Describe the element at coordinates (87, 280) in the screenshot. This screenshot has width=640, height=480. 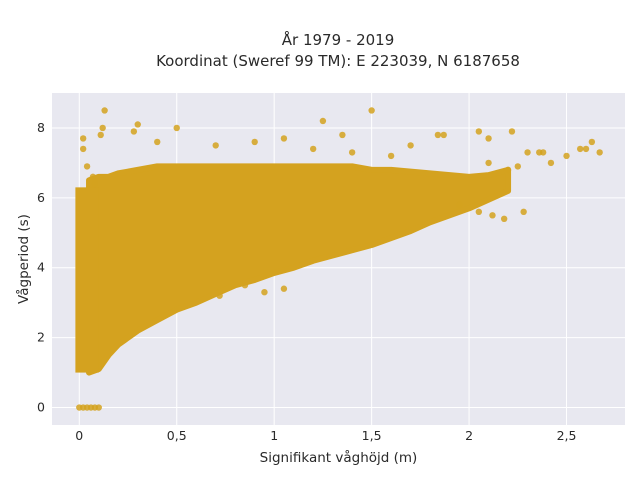
I see `scatter-low-hs-column` at that location.